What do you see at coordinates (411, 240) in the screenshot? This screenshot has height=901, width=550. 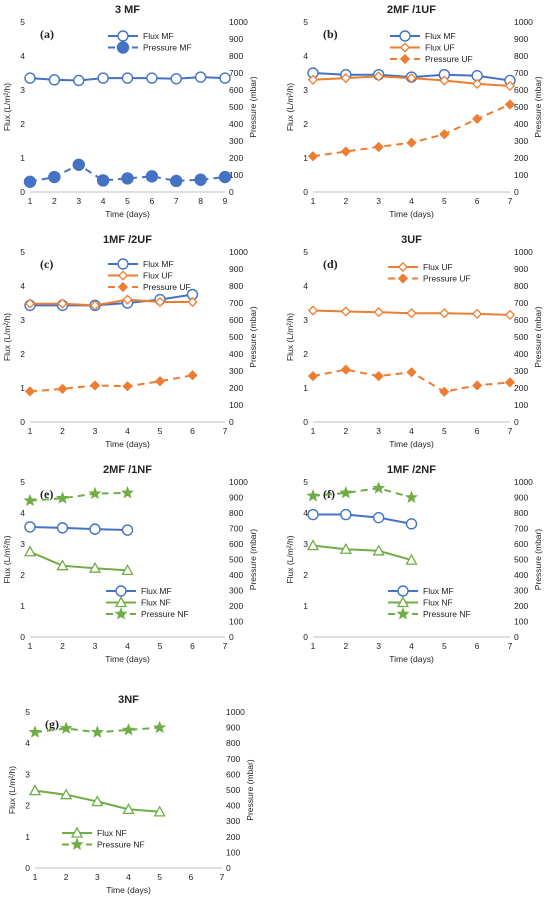 I see `chart-title: 3UF` at bounding box center [411, 240].